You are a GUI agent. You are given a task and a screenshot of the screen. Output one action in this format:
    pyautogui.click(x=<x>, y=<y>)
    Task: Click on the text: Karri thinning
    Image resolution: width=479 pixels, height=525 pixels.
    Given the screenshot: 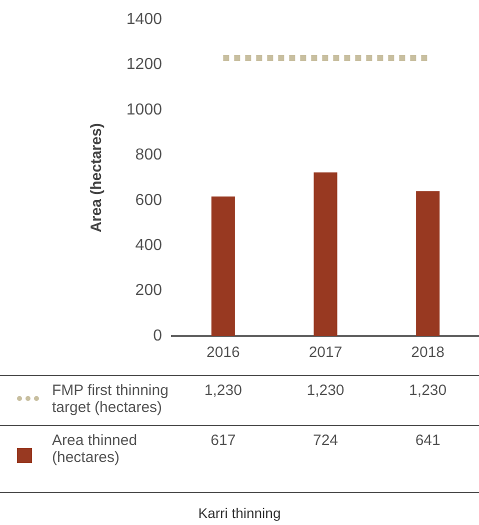 What is the action you would take?
    pyautogui.click(x=239, y=513)
    